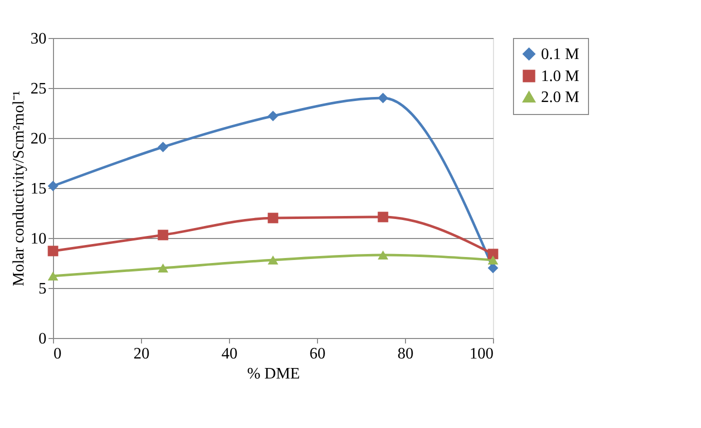 This screenshot has width=701, height=428. What do you see at coordinates (560, 76) in the screenshot?
I see `legend-label: 1.0 M` at bounding box center [560, 76].